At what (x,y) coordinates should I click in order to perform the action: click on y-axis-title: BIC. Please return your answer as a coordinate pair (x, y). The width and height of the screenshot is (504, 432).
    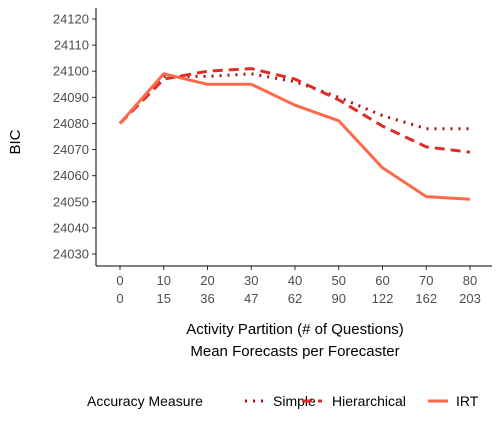
    Looking at the image, I should click on (15, 141).